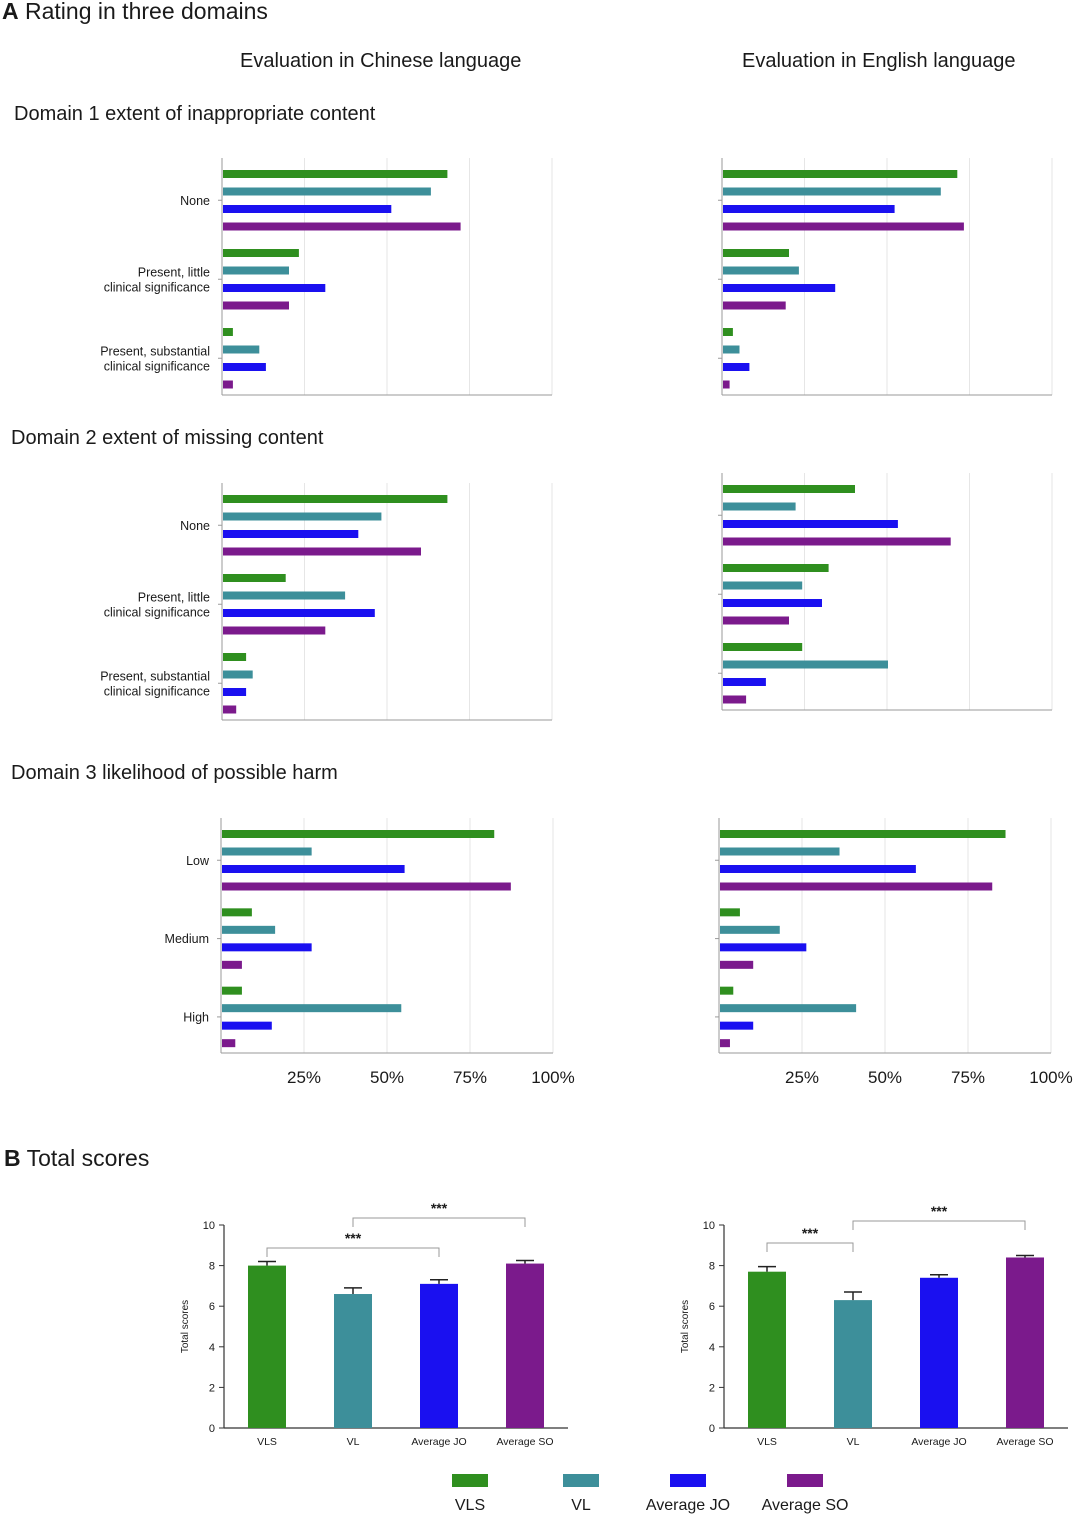  What do you see at coordinates (581, 1505) in the screenshot?
I see `legend-label-vl: VL` at bounding box center [581, 1505].